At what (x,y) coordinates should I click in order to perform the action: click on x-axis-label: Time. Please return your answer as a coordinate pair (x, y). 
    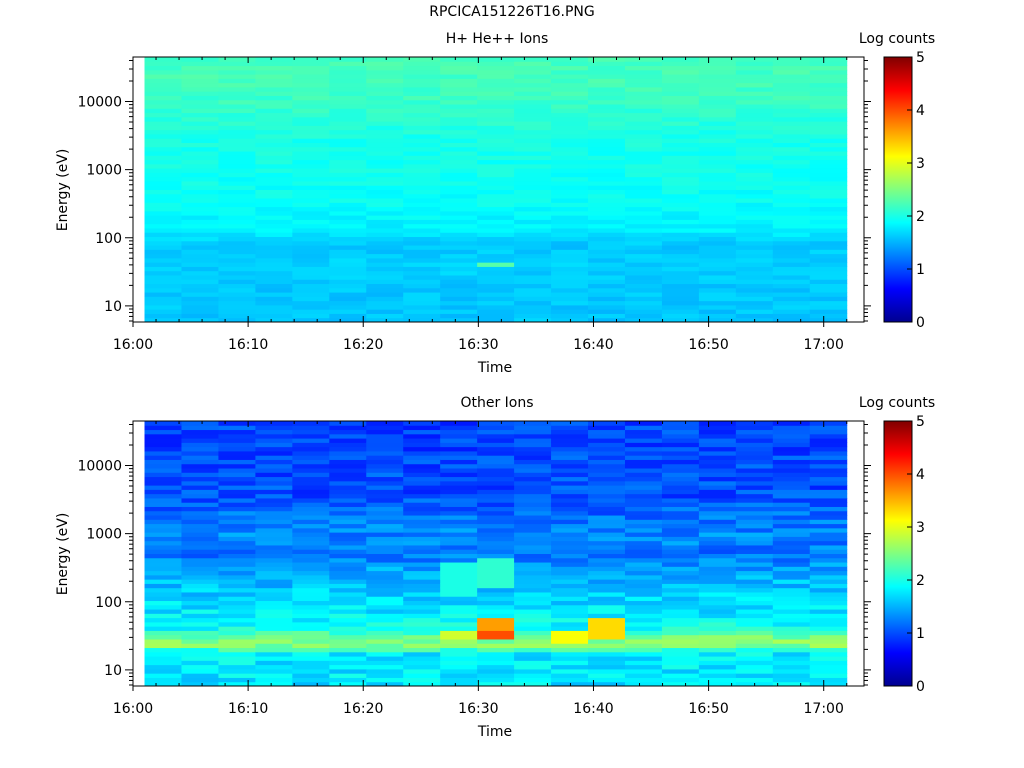
    Looking at the image, I should click on (494, 368).